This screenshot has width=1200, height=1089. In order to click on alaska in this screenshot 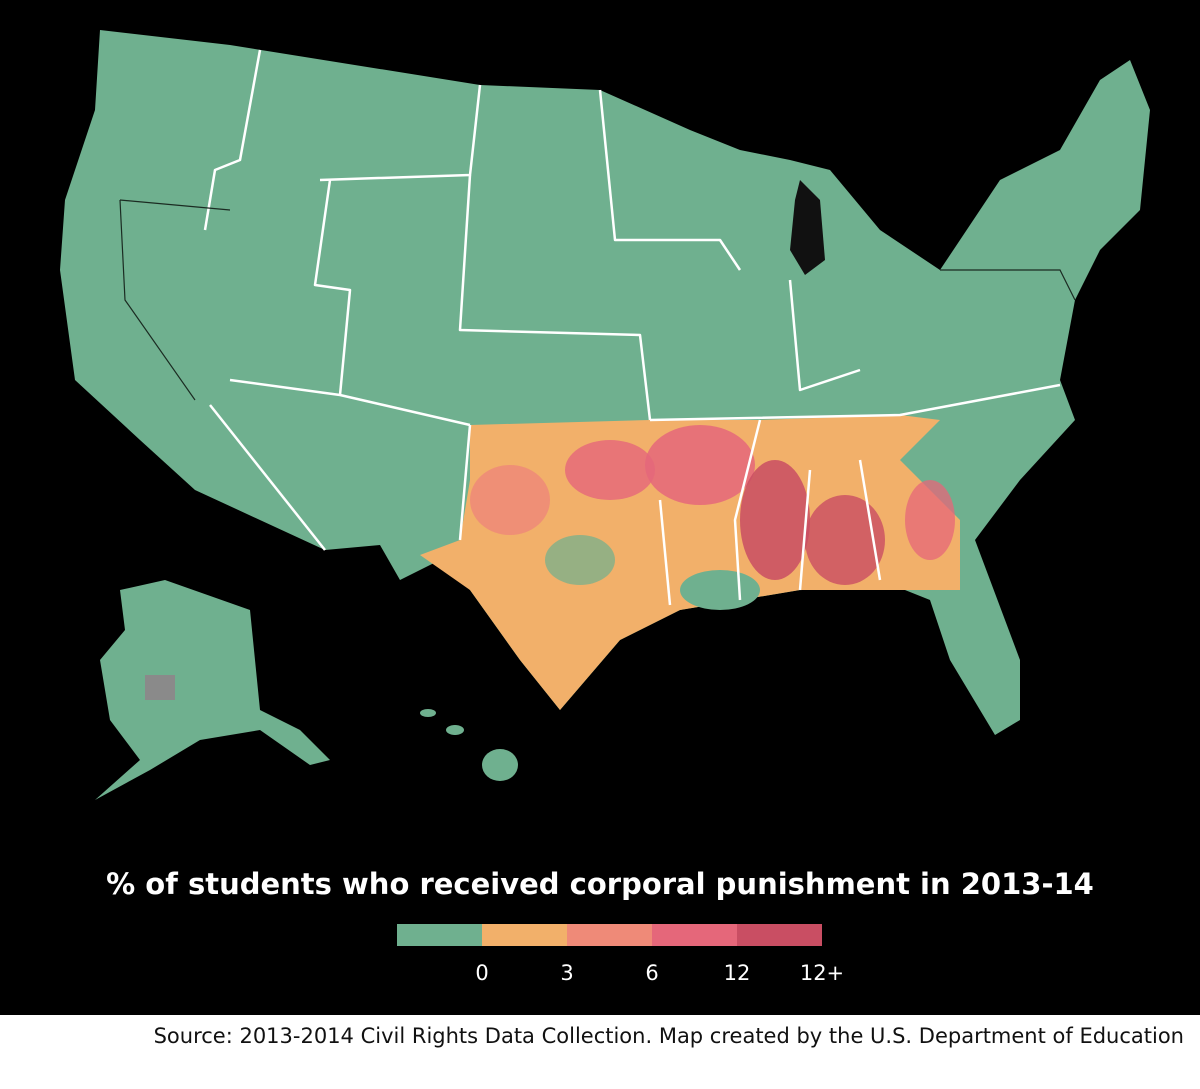, I will do `click(212, 690)`.